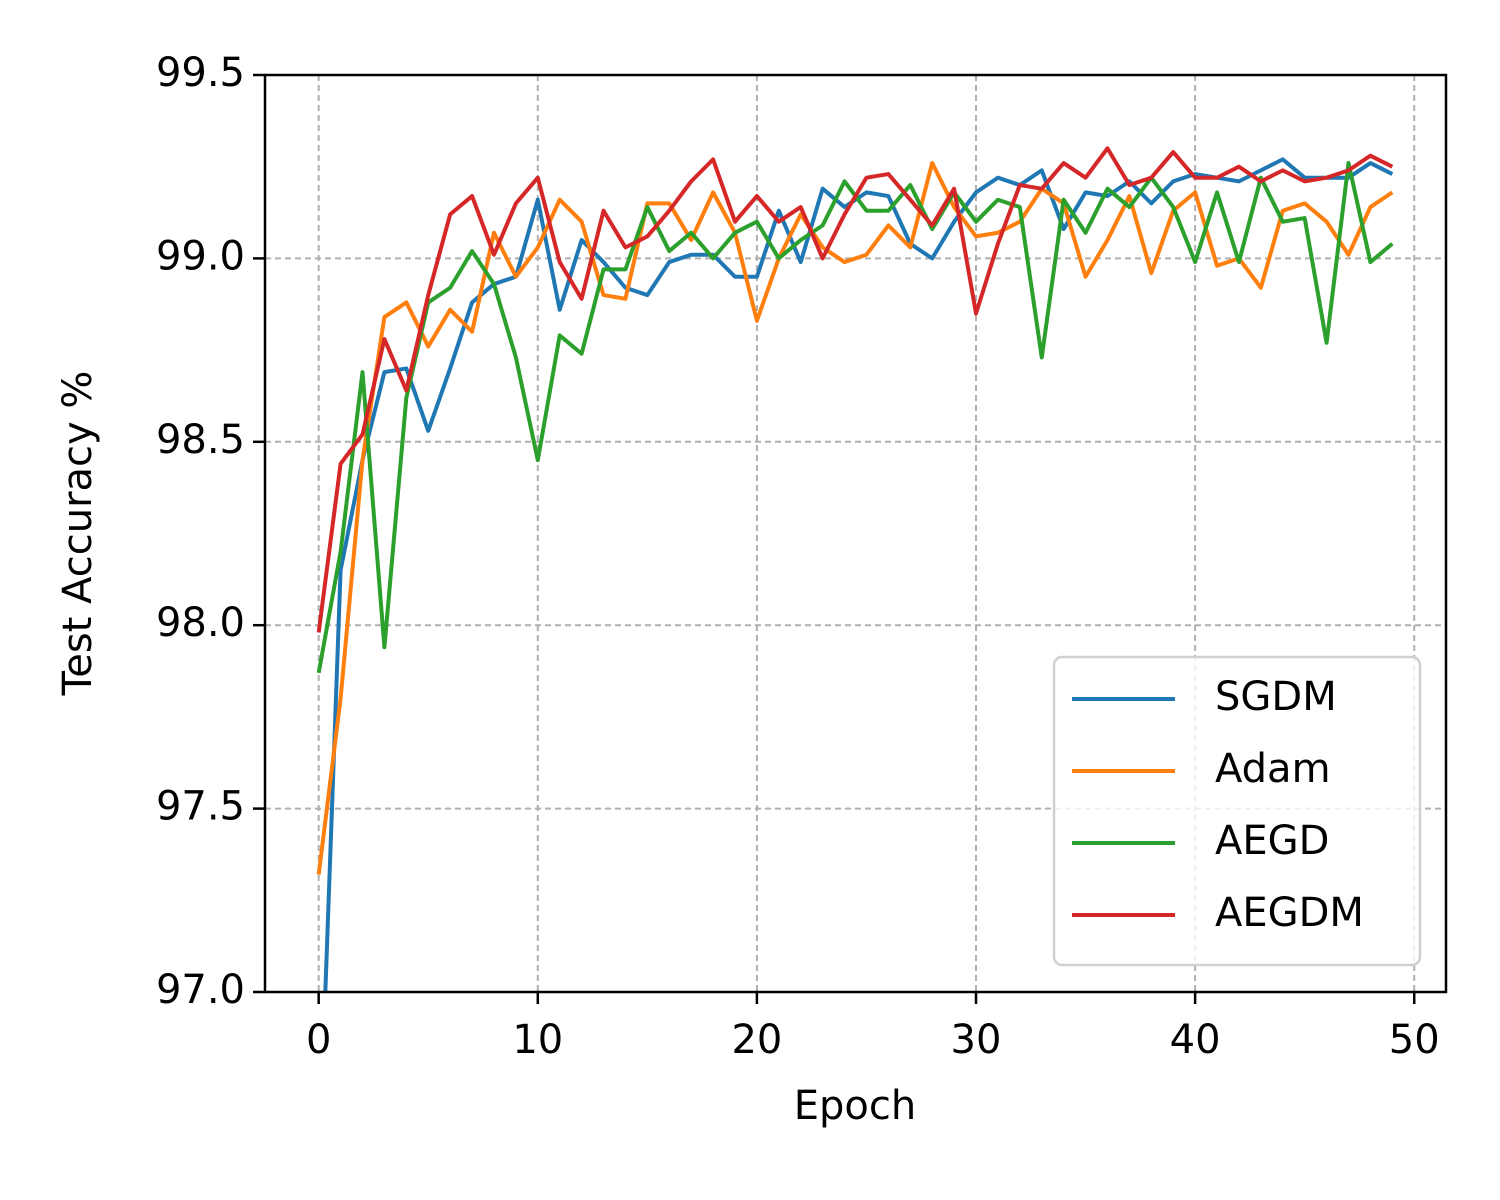  What do you see at coordinates (1195, 1040) in the screenshot?
I see `x-tick-label: 40` at bounding box center [1195, 1040].